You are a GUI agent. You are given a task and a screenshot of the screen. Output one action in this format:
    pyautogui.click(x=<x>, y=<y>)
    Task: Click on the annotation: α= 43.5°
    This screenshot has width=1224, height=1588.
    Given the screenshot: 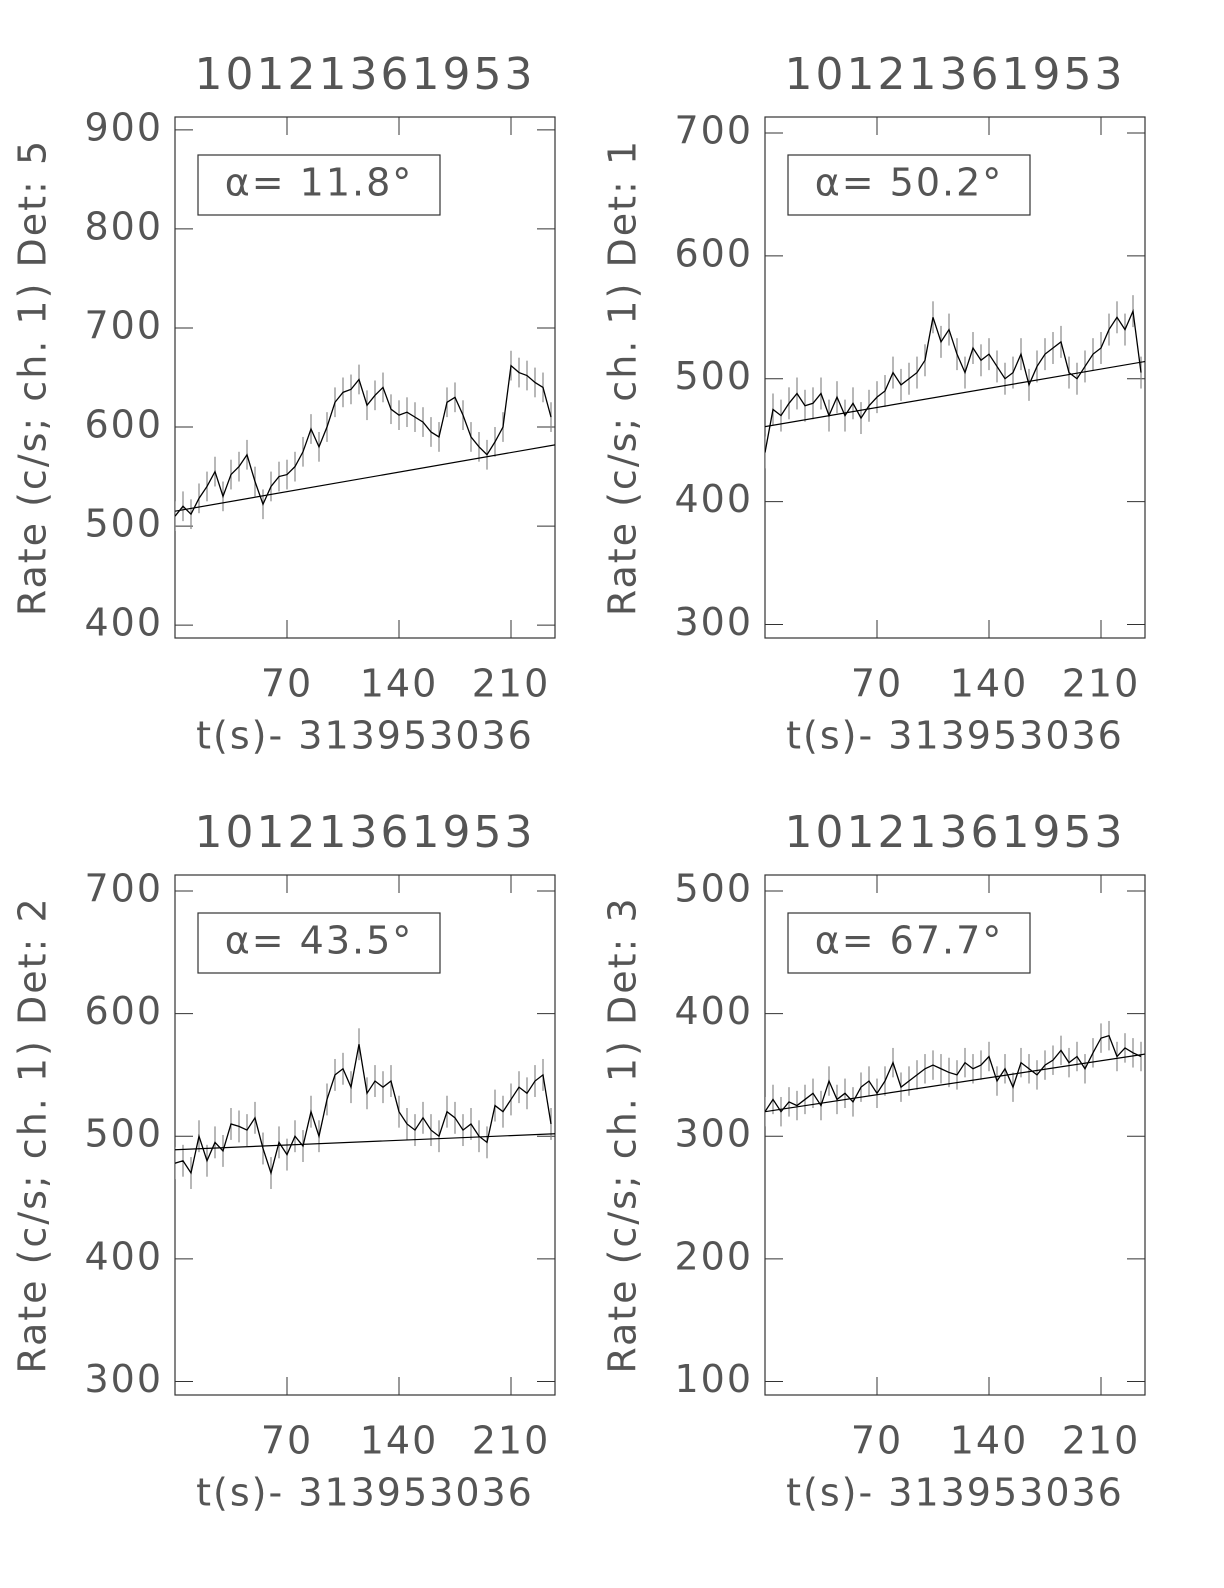 What is the action you would take?
    pyautogui.click(x=319, y=941)
    